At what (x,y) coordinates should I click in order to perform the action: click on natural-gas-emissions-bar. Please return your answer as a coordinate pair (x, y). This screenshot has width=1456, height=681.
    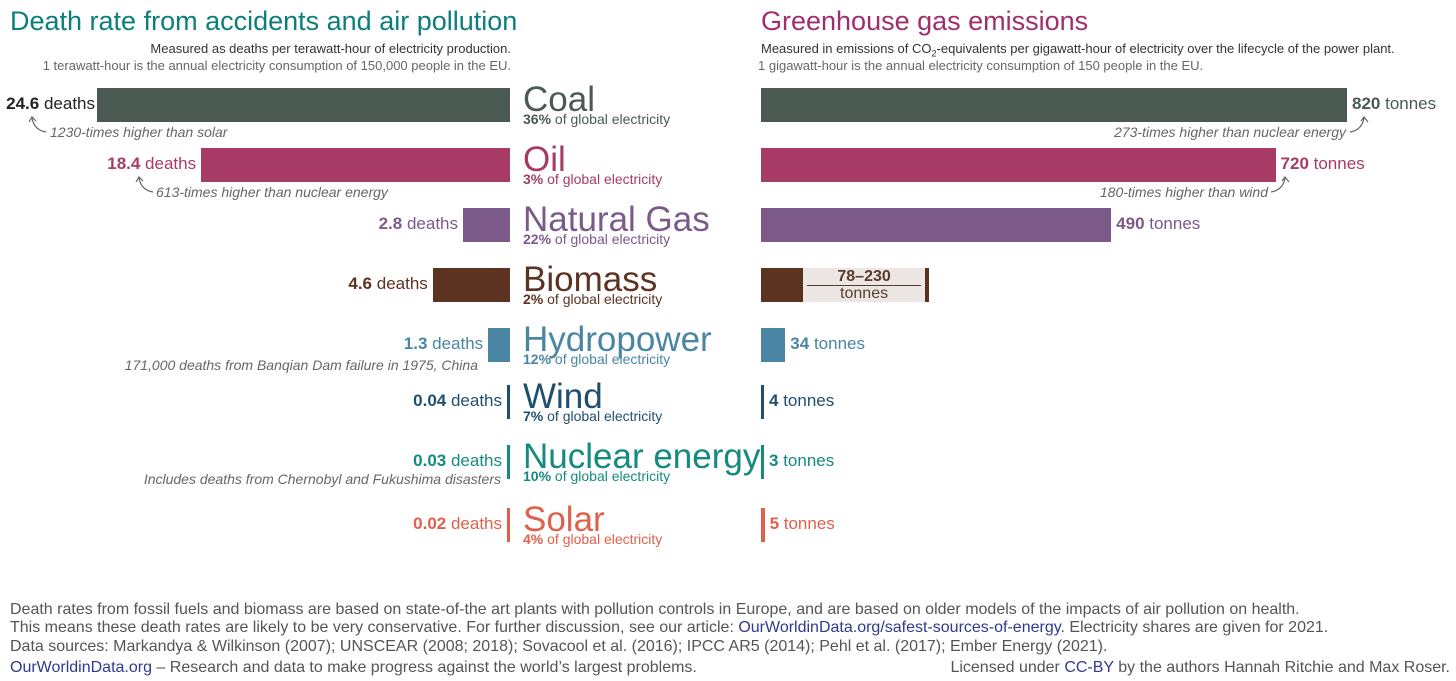
    Looking at the image, I should click on (936, 225).